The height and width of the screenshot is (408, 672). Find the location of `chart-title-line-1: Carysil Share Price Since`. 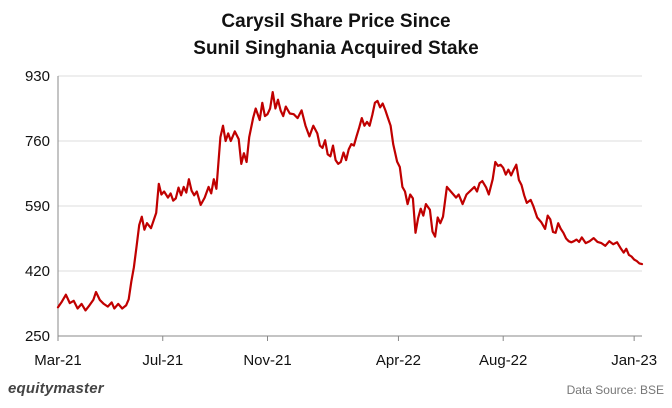

chart-title-line-1: Carysil Share Price Since is located at coordinates (336, 21).